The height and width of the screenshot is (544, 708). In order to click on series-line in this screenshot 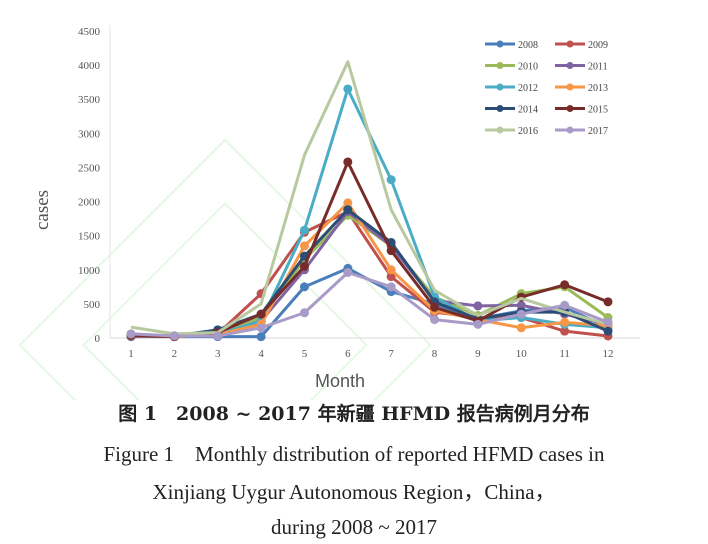, I will do `click(369, 304)`.